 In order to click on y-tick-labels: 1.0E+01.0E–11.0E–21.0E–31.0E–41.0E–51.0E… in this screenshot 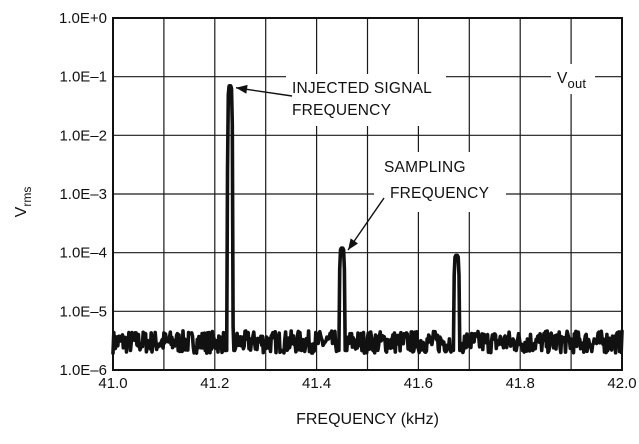, I will do `click(83, 194)`.